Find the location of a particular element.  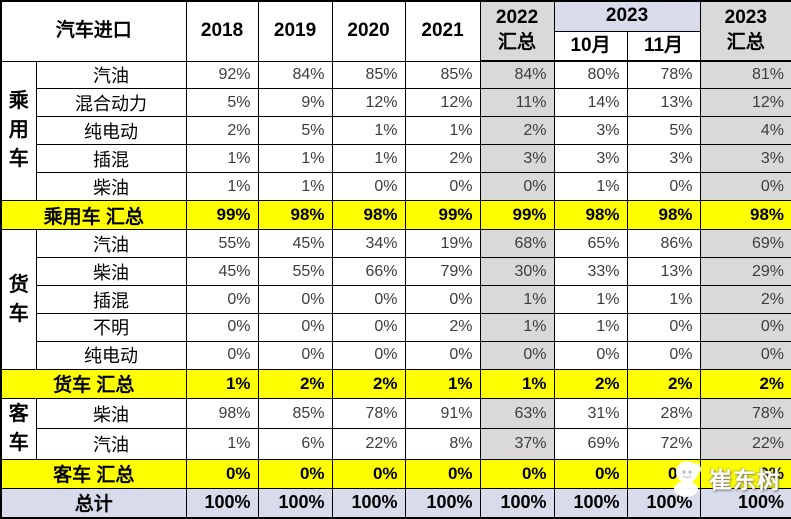

col-header-2023-nov: 11月 is located at coordinates (663, 46).